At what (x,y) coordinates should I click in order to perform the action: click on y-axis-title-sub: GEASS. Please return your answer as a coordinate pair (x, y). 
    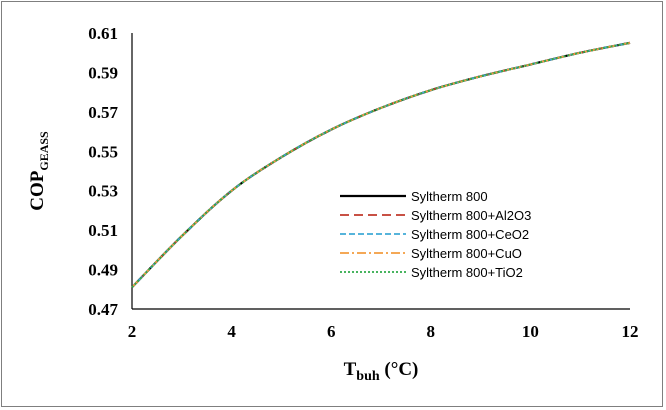
    Looking at the image, I should click on (44, 151).